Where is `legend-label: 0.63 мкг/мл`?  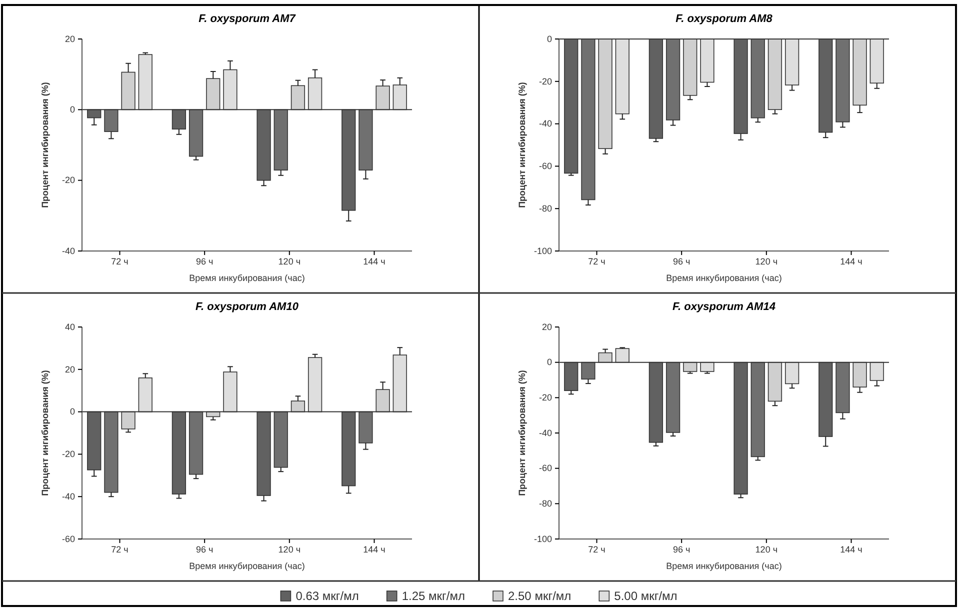
legend-label: 0.63 мкг/мл is located at coordinates (327, 596).